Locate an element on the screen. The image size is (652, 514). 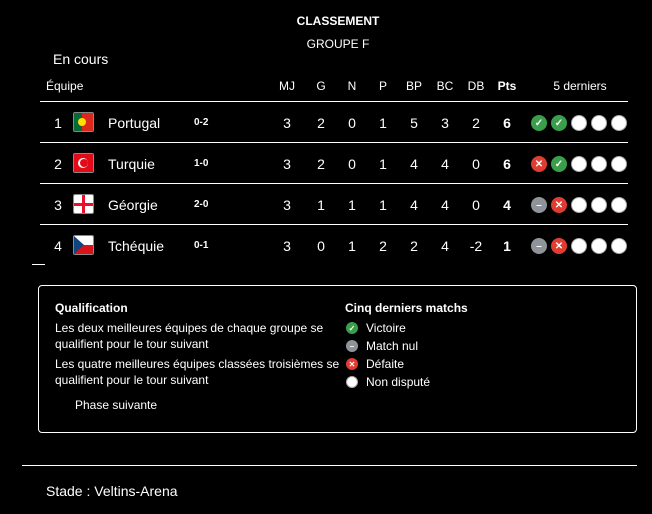
legend-win: Victoire is located at coordinates (386, 328).